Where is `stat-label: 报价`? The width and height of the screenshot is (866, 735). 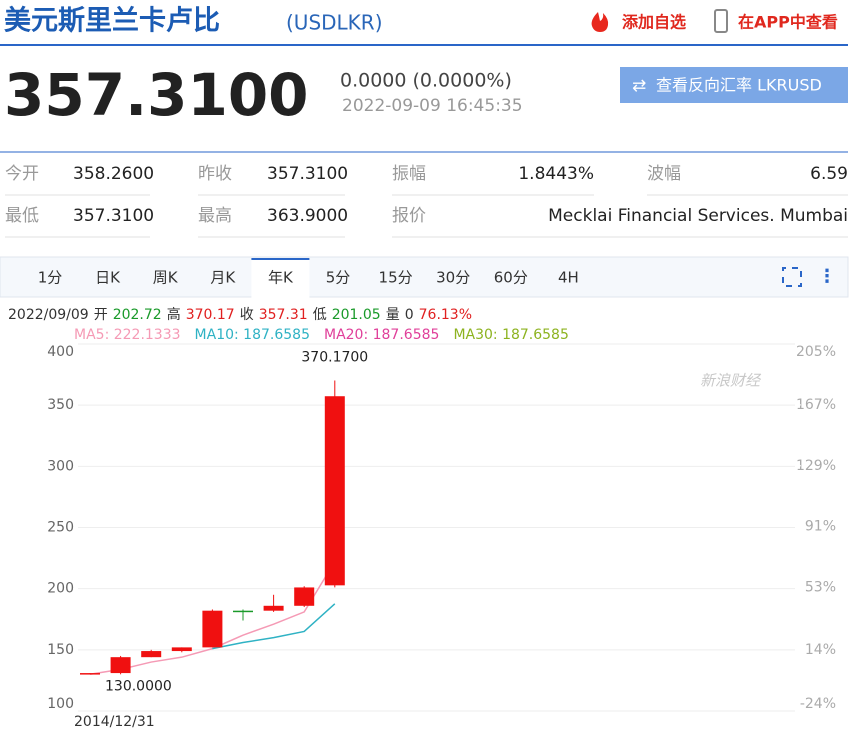
stat-label: 报价 is located at coordinates (409, 216).